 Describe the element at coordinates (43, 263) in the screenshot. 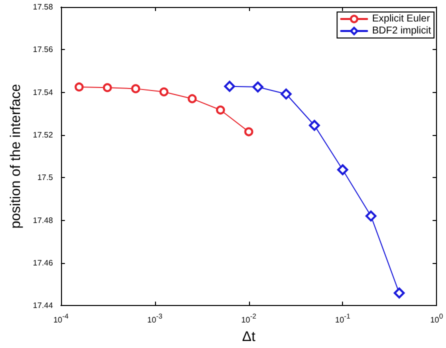

I see `y-tick-label: 17.46` at that location.